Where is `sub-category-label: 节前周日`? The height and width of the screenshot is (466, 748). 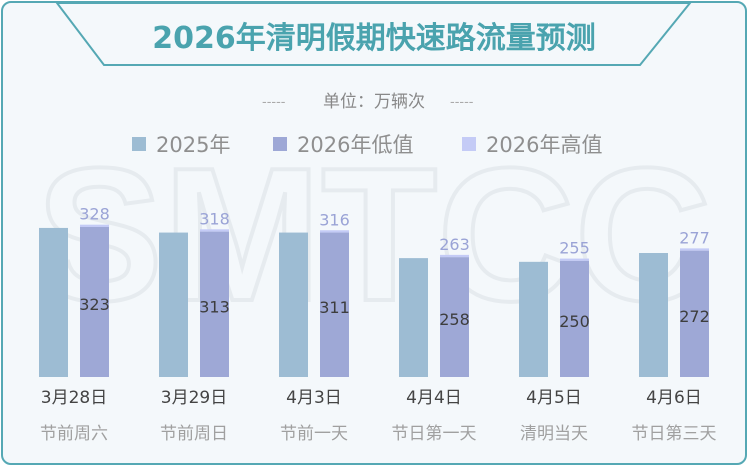 sub-category-label: 节前周日 is located at coordinates (194, 434).